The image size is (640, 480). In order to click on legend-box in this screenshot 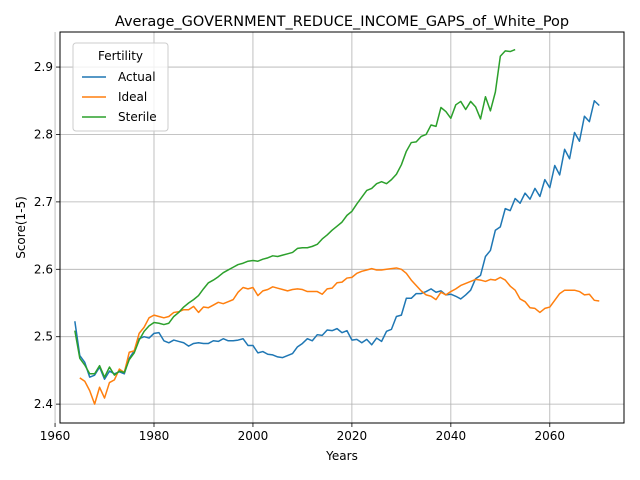, I will do `click(120, 87)`.